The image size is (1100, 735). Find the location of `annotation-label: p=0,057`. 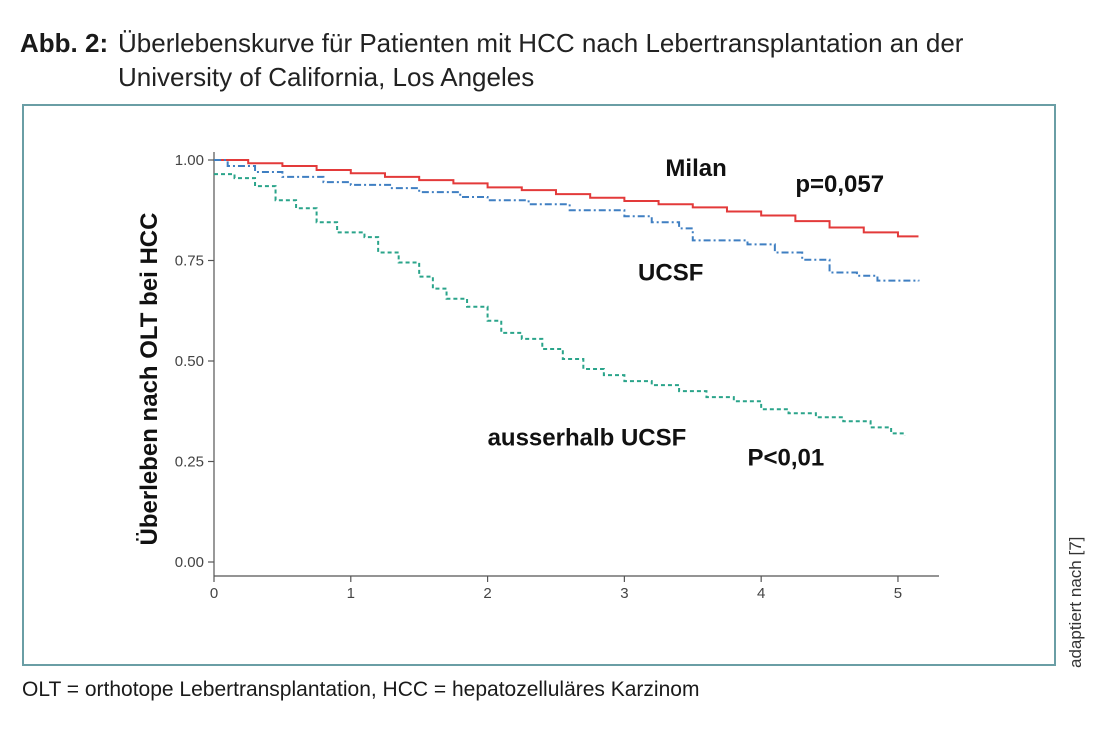

annotation-label: p=0,057 is located at coordinates (839, 184).